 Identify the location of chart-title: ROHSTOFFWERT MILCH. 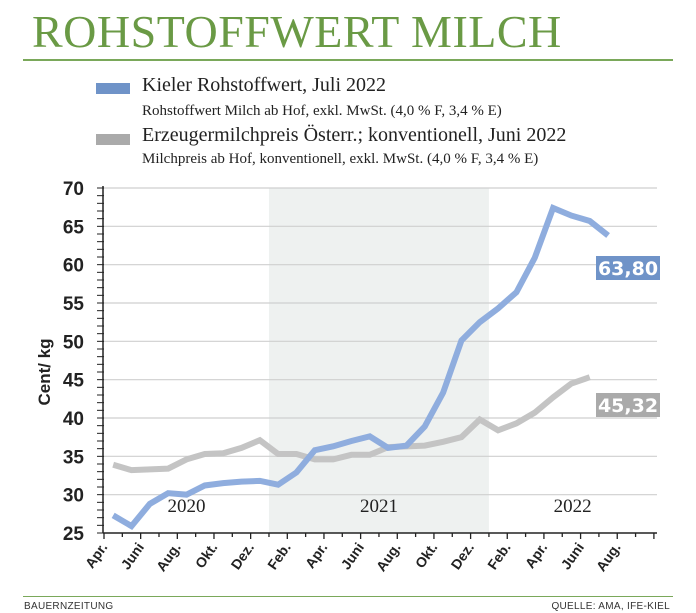
(297, 31).